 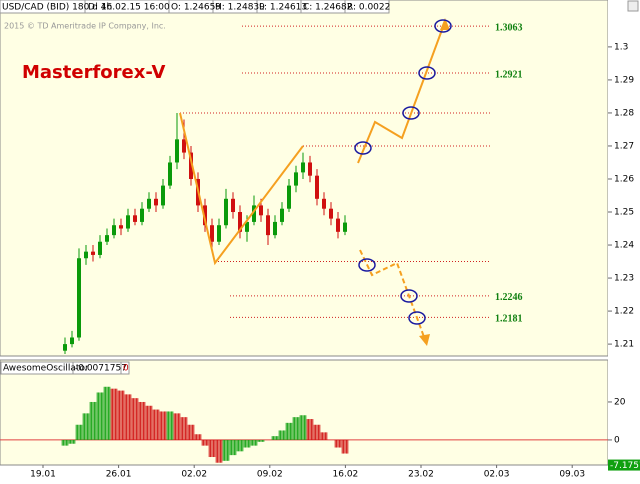 I want to click on y-tick-label: 20, so click(x=620, y=402).